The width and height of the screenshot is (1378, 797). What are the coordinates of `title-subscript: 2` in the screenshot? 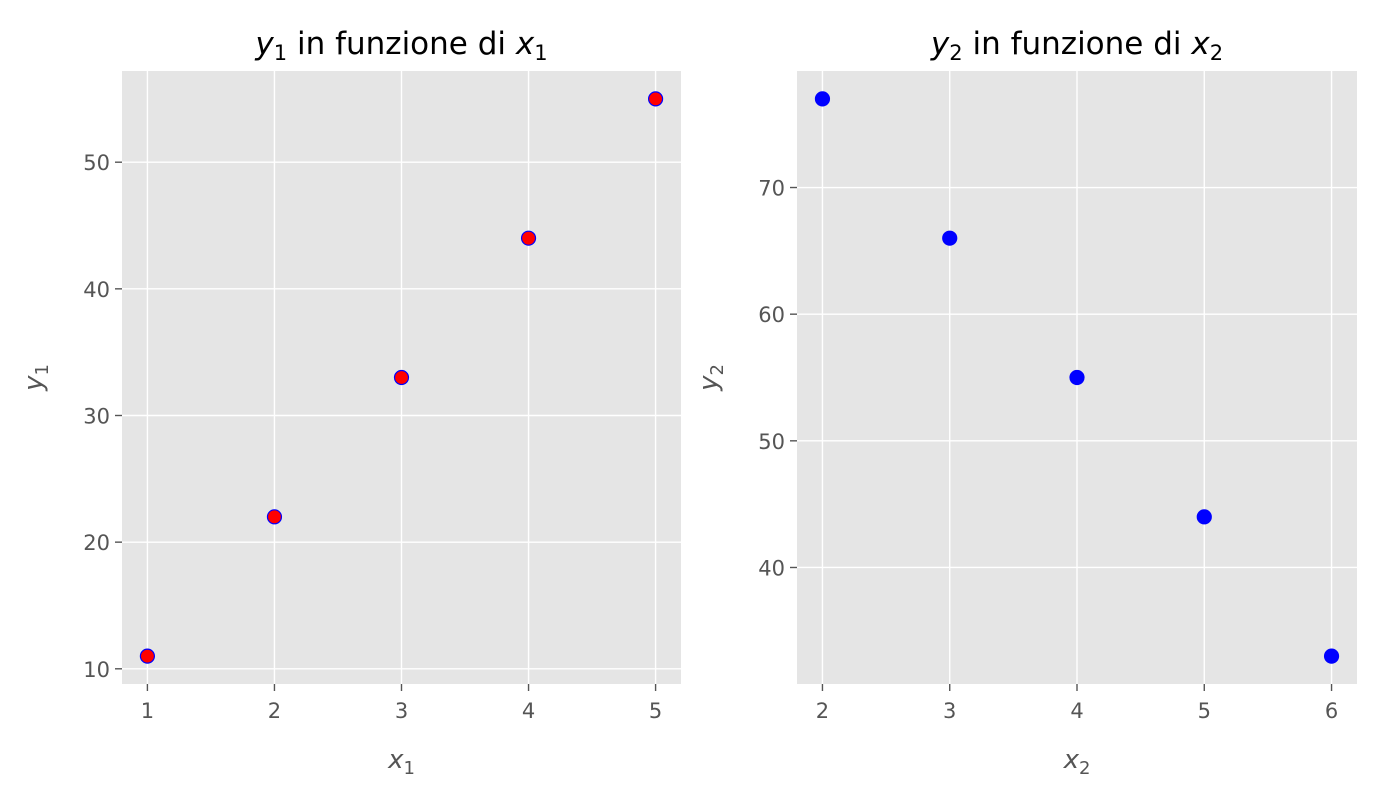 It's located at (955, 53).